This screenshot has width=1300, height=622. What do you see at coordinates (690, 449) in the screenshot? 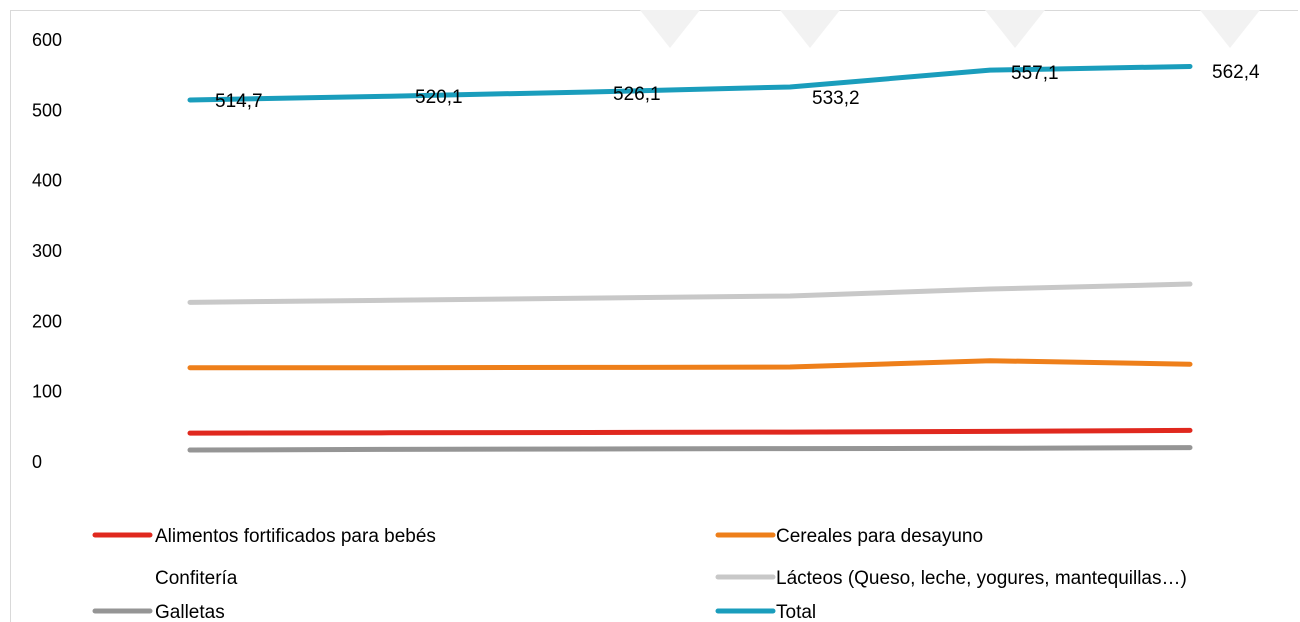
I see `series-line-galletas` at bounding box center [690, 449].